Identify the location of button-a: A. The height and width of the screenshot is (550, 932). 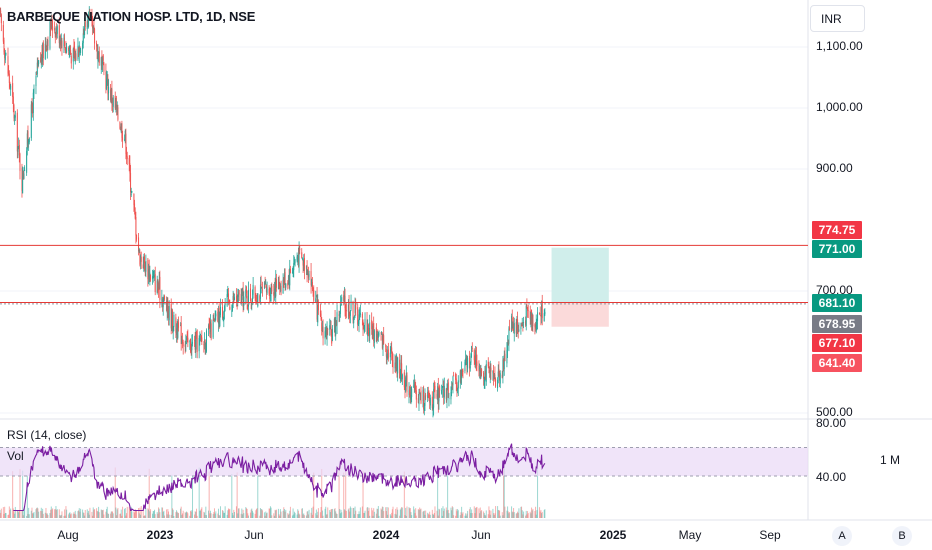
(842, 536).